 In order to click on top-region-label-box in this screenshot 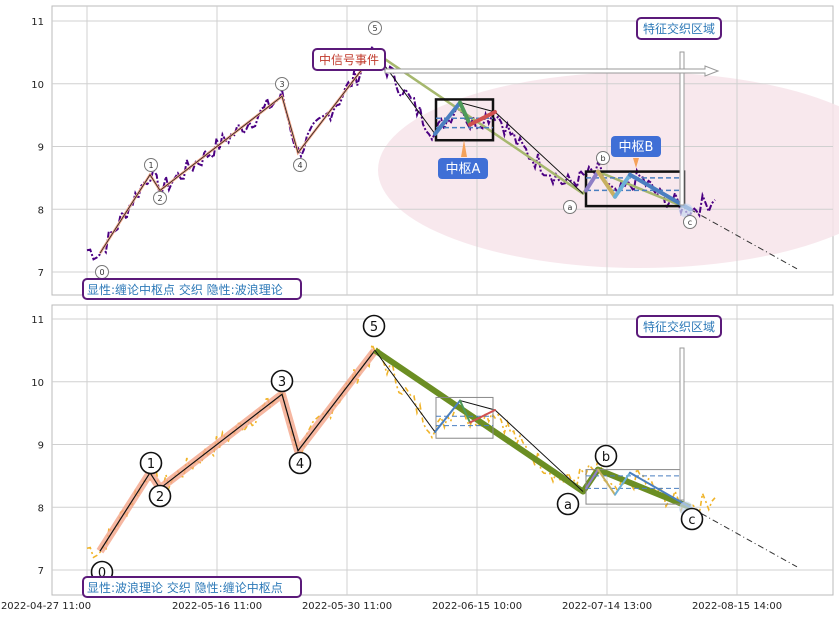, I will do `click(679, 28)`.